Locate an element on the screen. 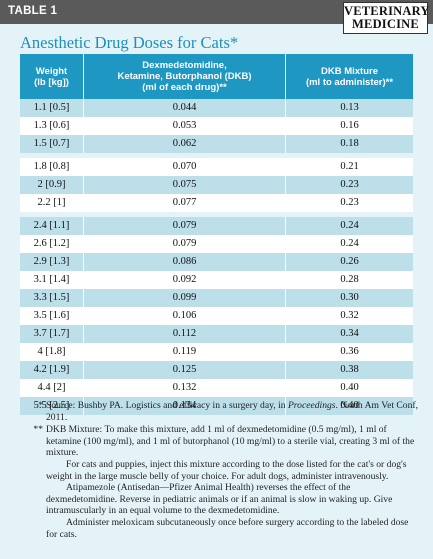  weight-cell: 3.5 [1.6] is located at coordinates (51, 315).